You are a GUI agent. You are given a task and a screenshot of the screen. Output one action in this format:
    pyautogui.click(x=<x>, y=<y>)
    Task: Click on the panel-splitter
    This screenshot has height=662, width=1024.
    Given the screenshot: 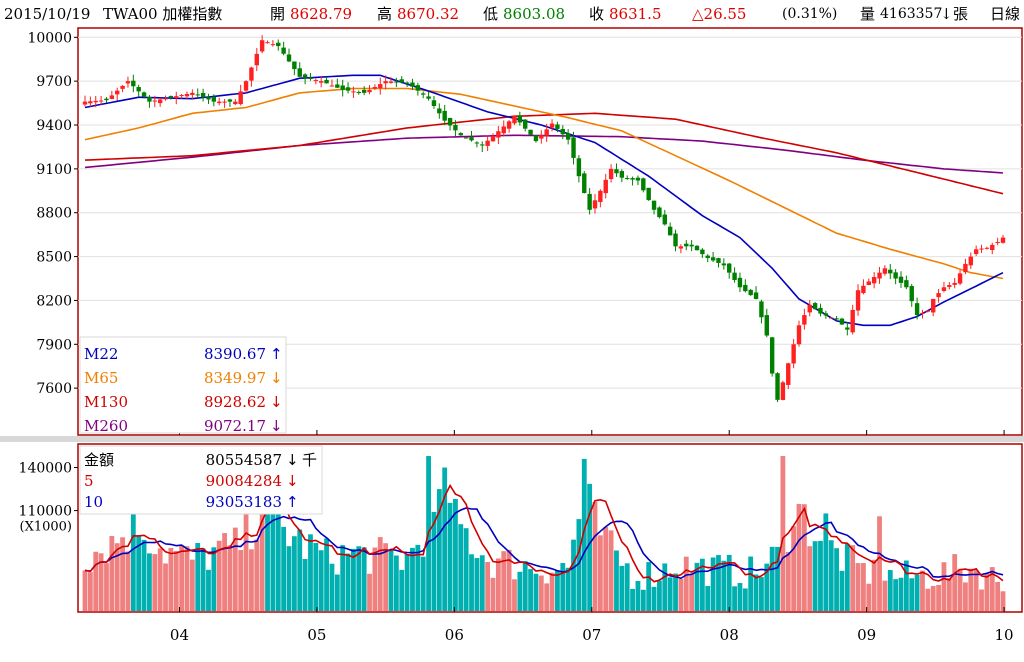 What is the action you would take?
    pyautogui.click(x=512, y=439)
    